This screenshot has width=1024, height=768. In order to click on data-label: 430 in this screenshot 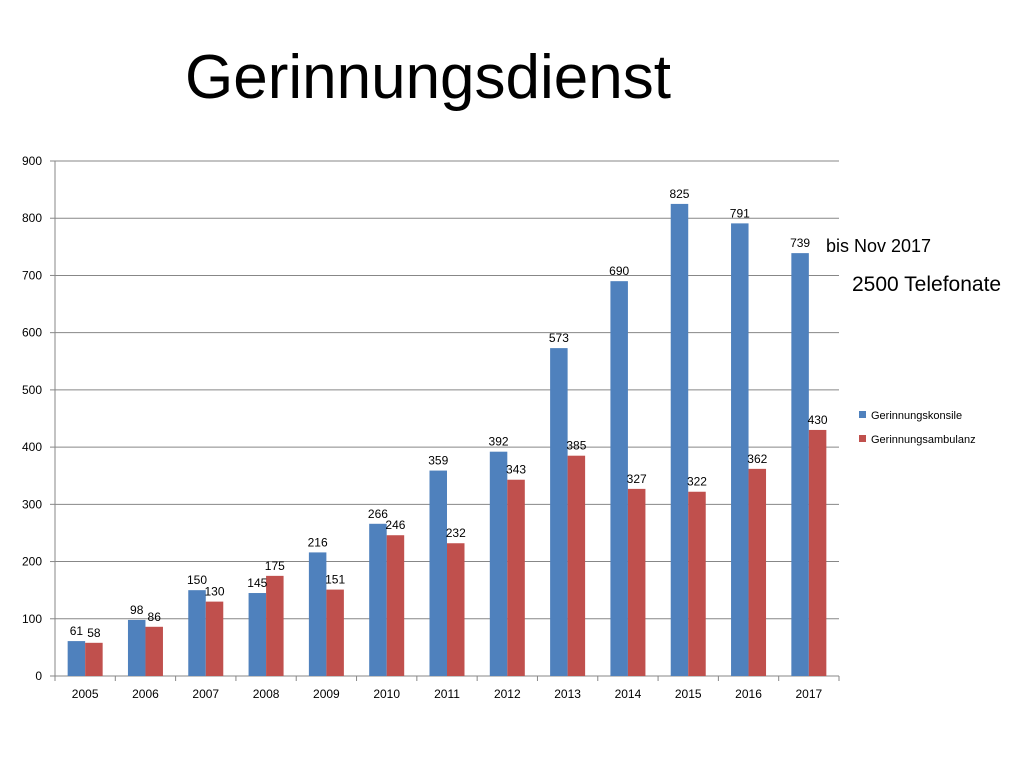, I will do `click(818, 420)`.